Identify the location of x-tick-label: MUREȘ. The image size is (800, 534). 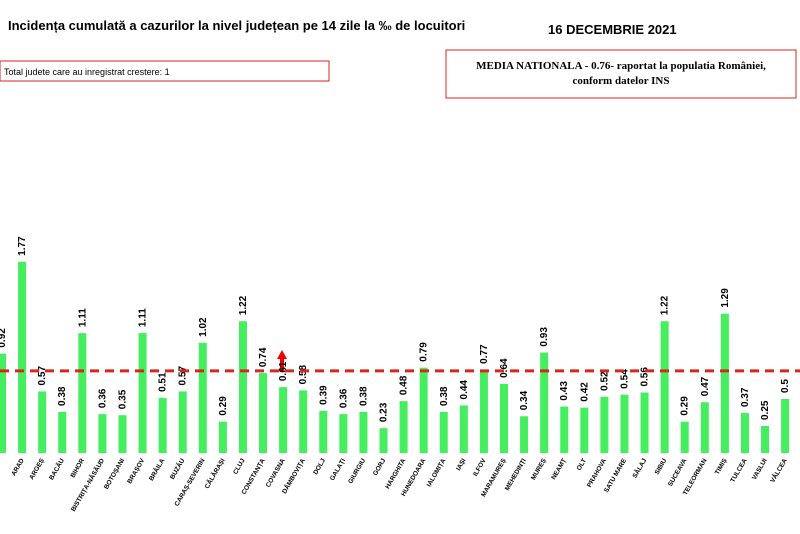
(539, 469).